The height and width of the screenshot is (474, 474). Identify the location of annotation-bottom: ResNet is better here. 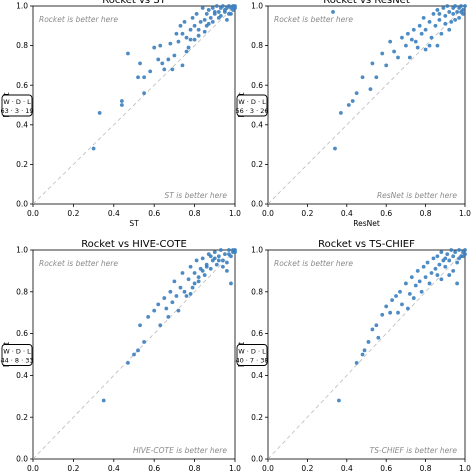
(417, 195).